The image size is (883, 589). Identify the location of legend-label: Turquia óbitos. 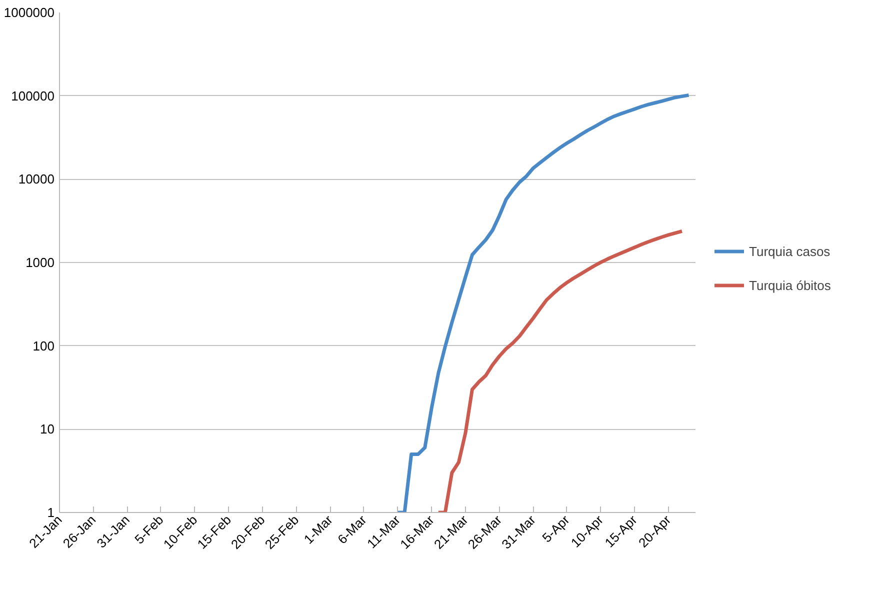
(790, 285).